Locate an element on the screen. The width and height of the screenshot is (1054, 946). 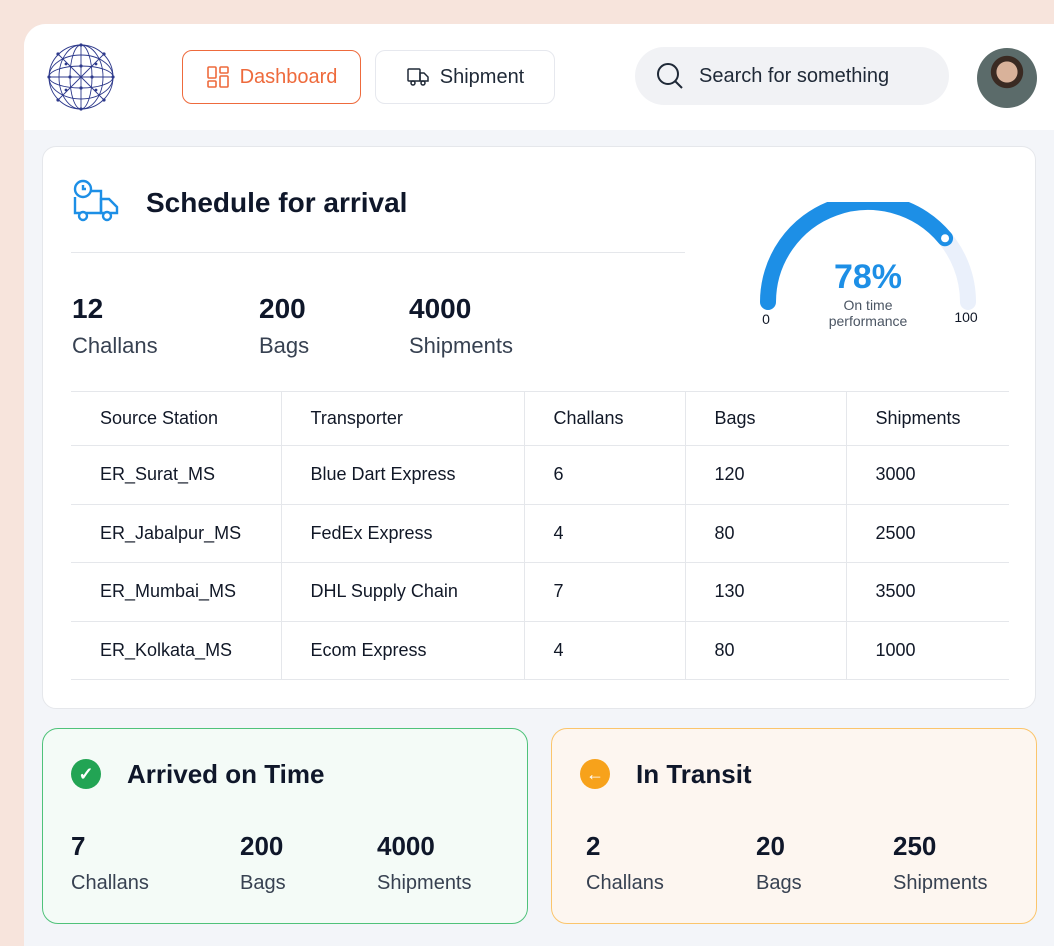
gauge-max-label: 100 is located at coordinates (966, 317).